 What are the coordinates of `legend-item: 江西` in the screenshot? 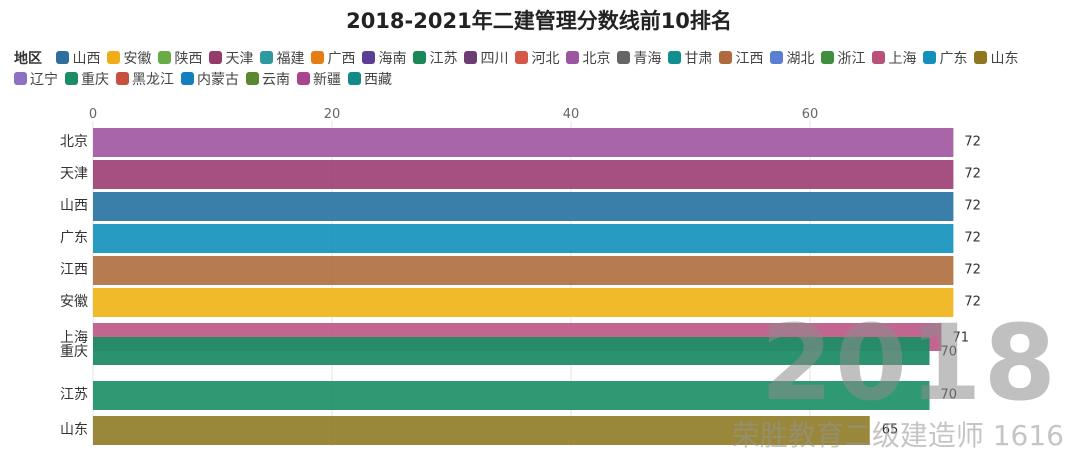 It's located at (741, 59).